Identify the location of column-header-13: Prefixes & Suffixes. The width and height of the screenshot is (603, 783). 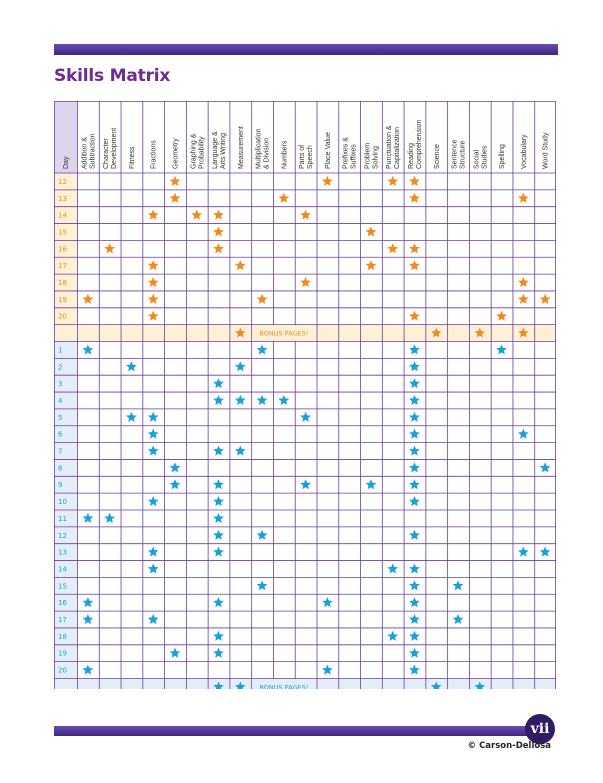
(350, 153).